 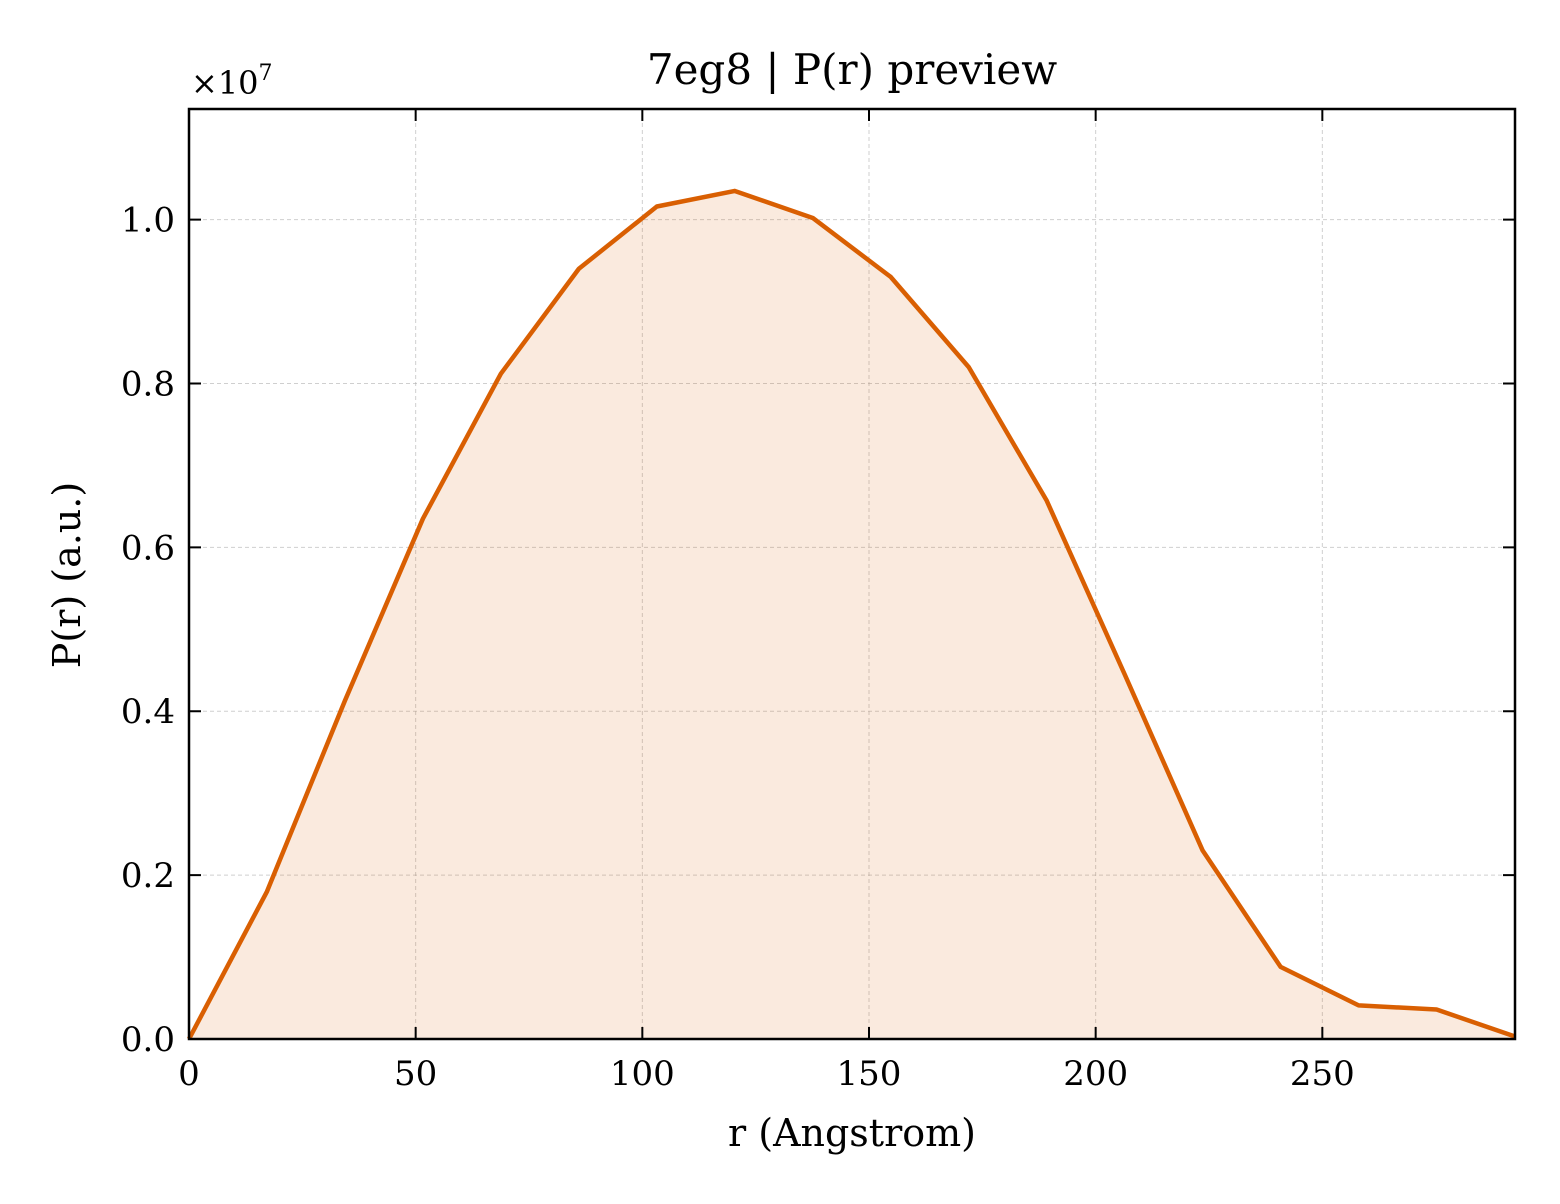 What do you see at coordinates (415, 1074) in the screenshot?
I see `x-tick-label: 50` at bounding box center [415, 1074].